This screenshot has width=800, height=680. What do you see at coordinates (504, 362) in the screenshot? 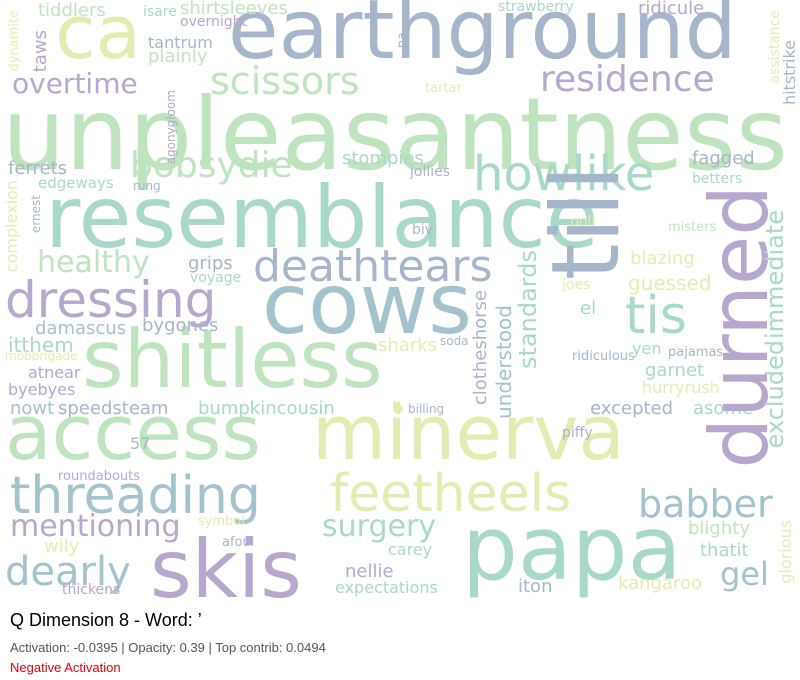
I see `cloud-word: understood` at bounding box center [504, 362].